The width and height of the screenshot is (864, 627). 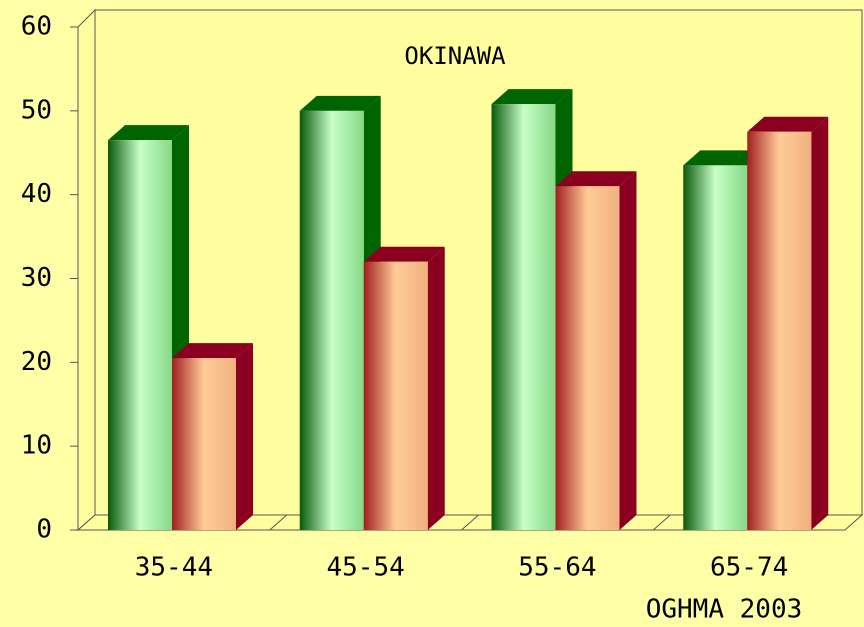 I want to click on y-tick-label: 0, so click(x=44, y=530).